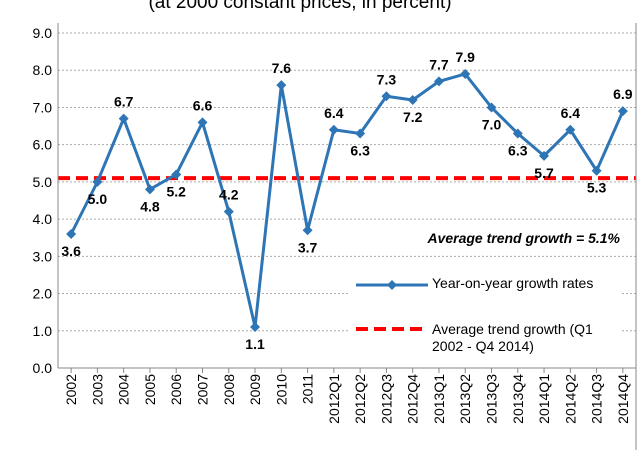 The image size is (638, 450). What do you see at coordinates (360, 399) in the screenshot?
I see `x-tick-label: 2012Q2` at bounding box center [360, 399].